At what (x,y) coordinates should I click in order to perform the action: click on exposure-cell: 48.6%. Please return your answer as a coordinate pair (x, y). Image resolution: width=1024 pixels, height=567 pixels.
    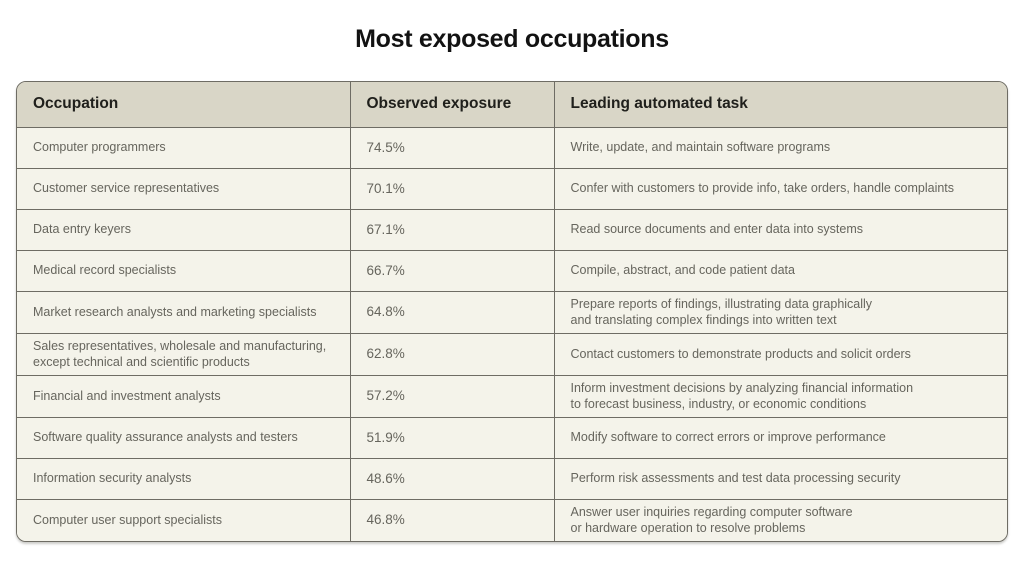
    Looking at the image, I should click on (452, 478).